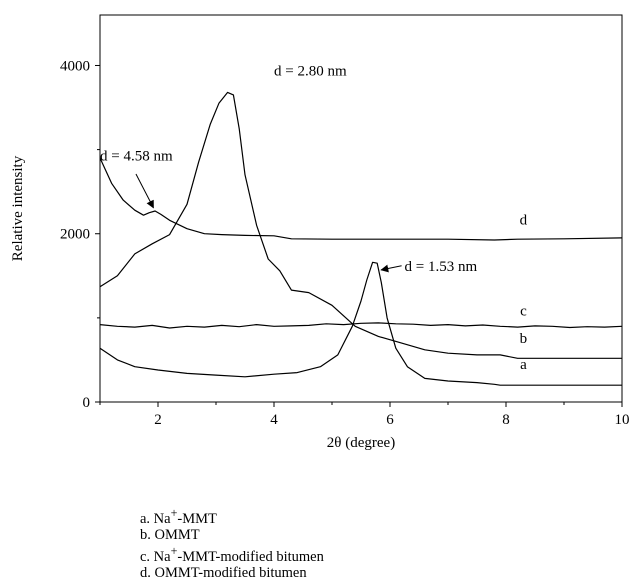 This screenshot has height=586, width=633. What do you see at coordinates (250, 556) in the screenshot?
I see `legend-item-c-suffix: -MMT-modified bitumen` at bounding box center [250, 556].